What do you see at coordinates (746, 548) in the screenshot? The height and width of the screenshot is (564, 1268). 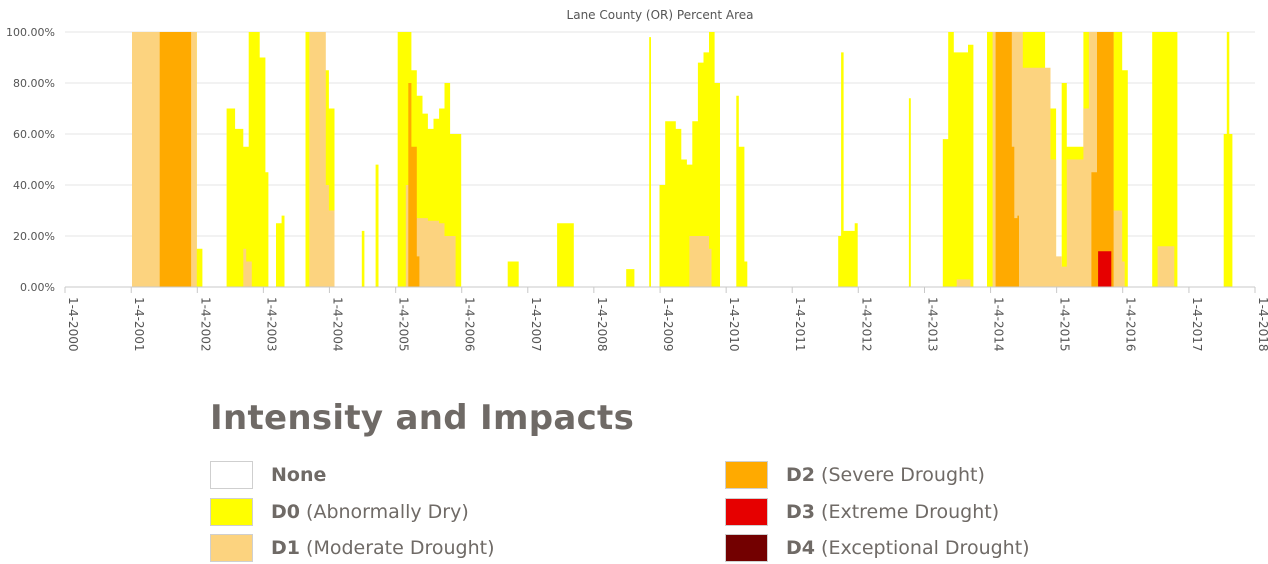 I see `legend-swatch-d4` at bounding box center [746, 548].